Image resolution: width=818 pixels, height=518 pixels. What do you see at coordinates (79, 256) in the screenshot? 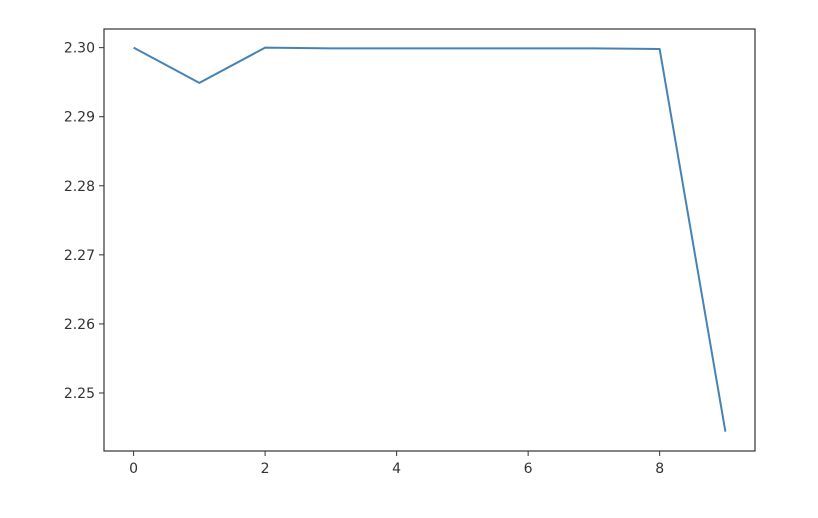
I see `y-tick-label: 2.27` at bounding box center [79, 256].